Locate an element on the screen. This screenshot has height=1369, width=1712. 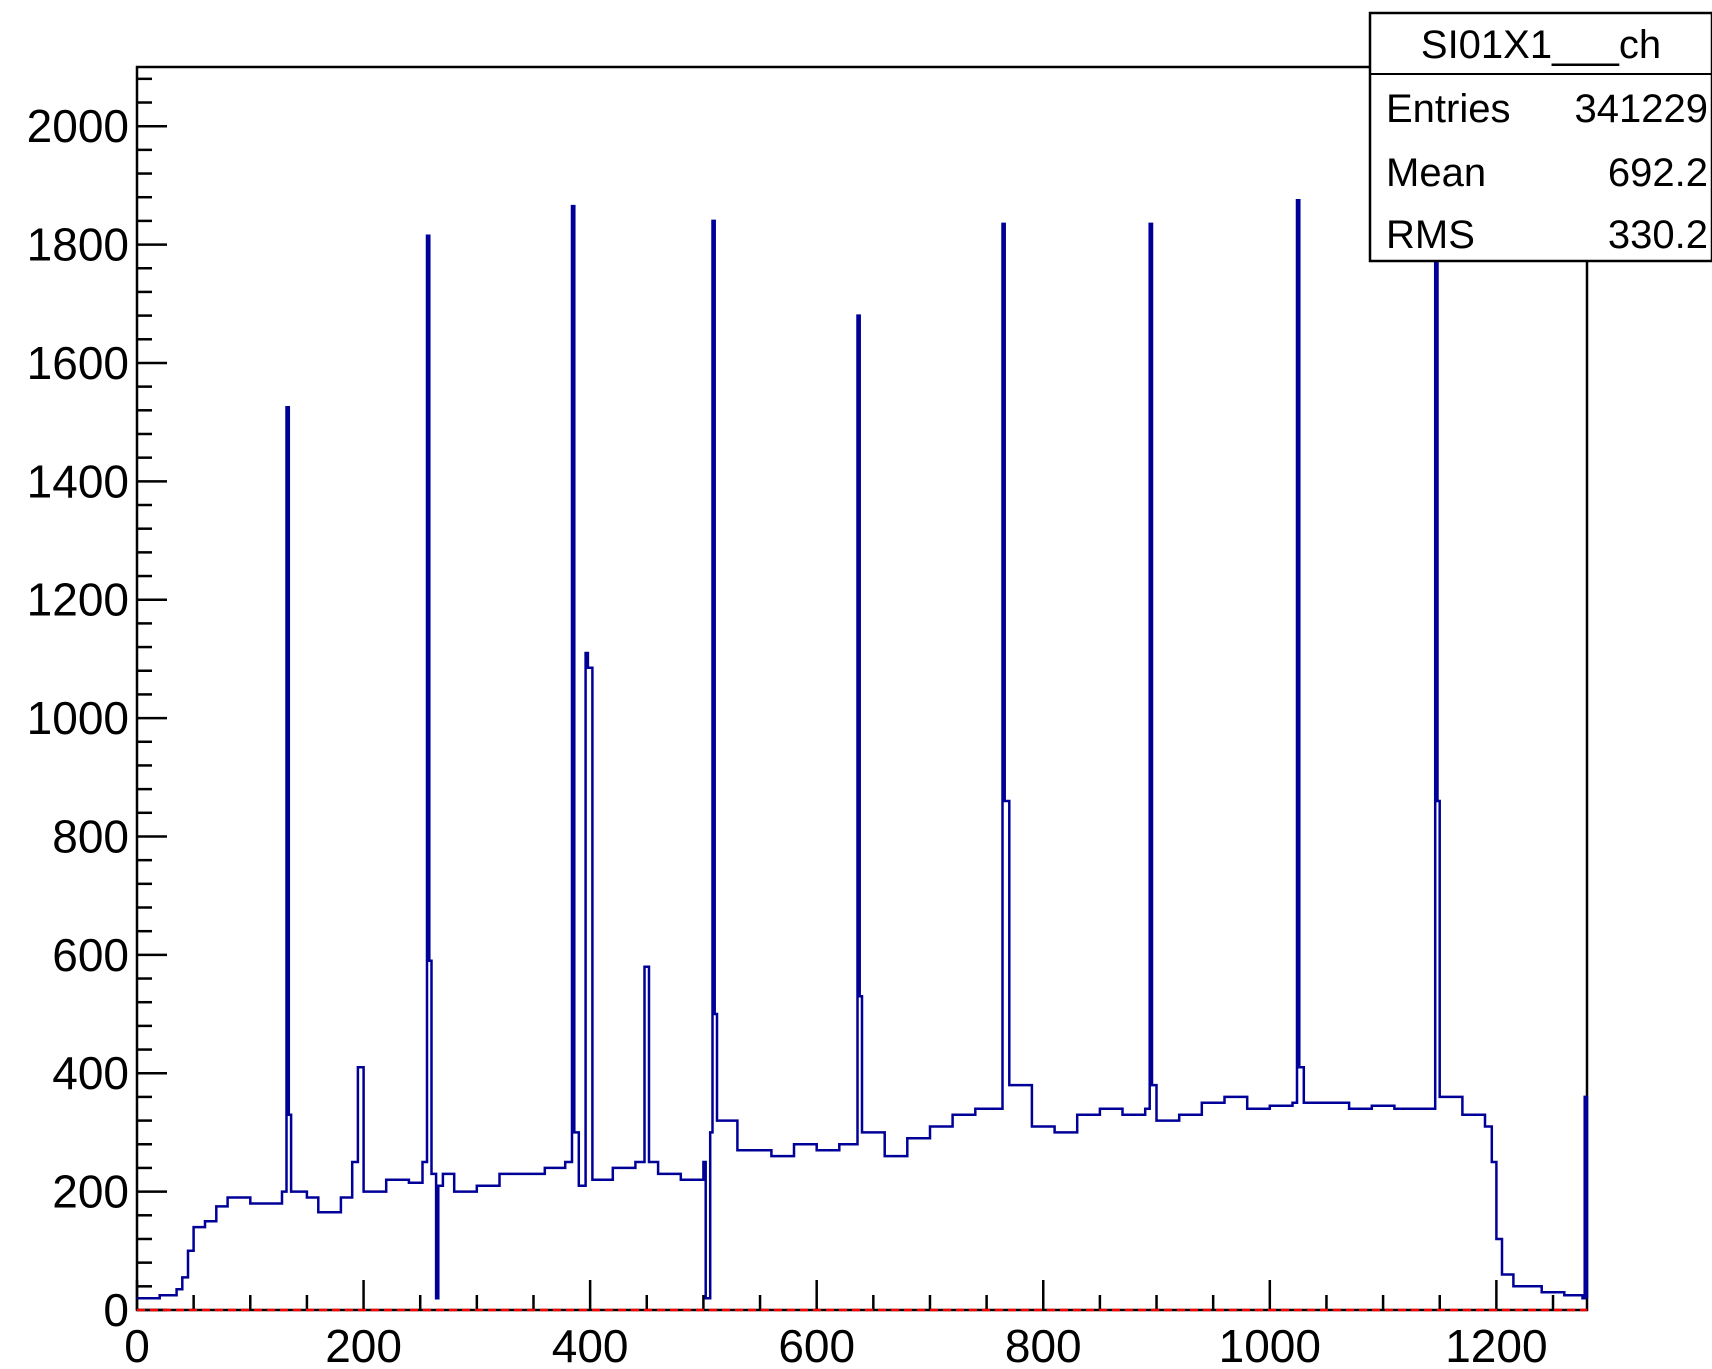
y-tick-label: 1200 is located at coordinates (78, 600).